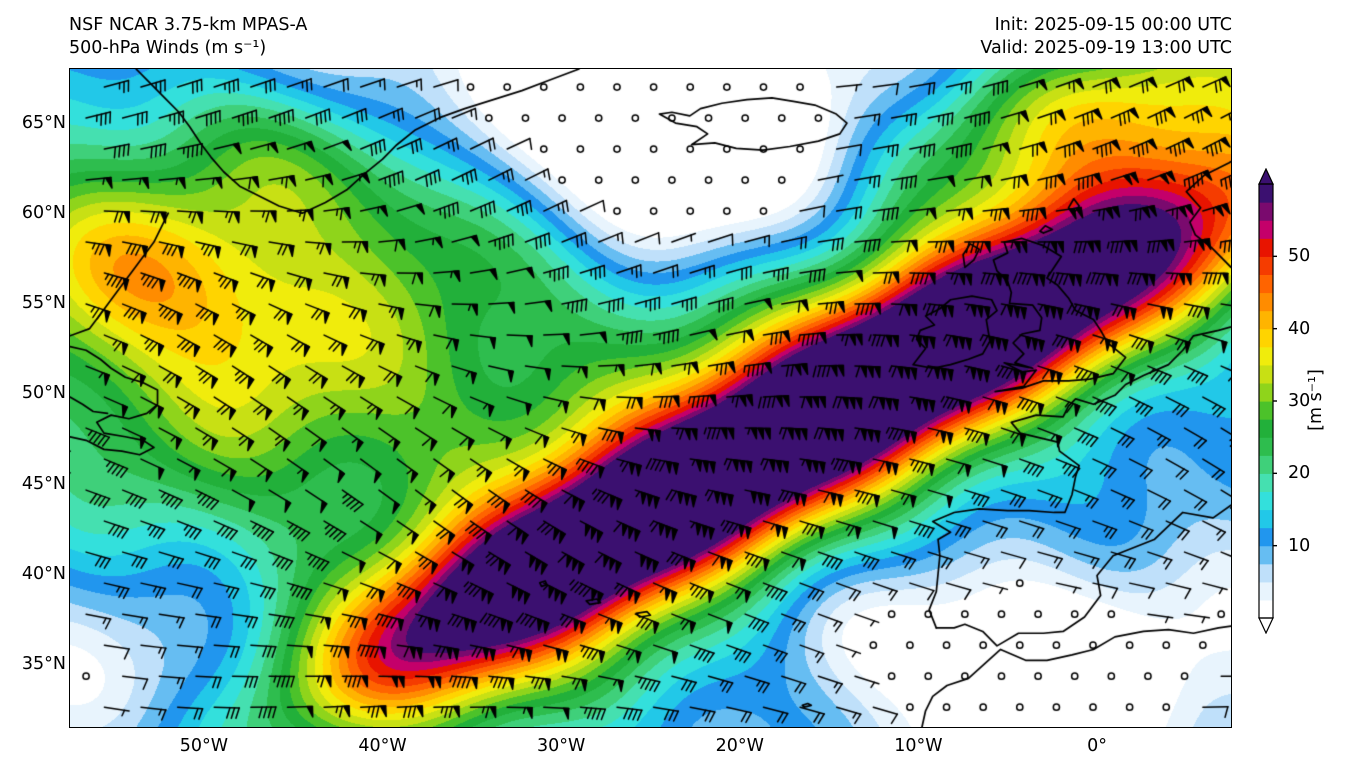  Describe the element at coordinates (1299, 328) in the screenshot. I see `colorbar-tick-40: 40` at that location.